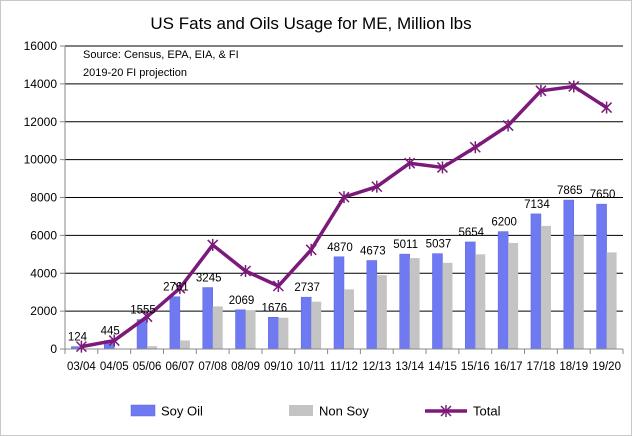 This screenshot has height=436, width=632. Describe the element at coordinates (245, 367) in the screenshot. I see `x-tick-label: 08/09` at that location.